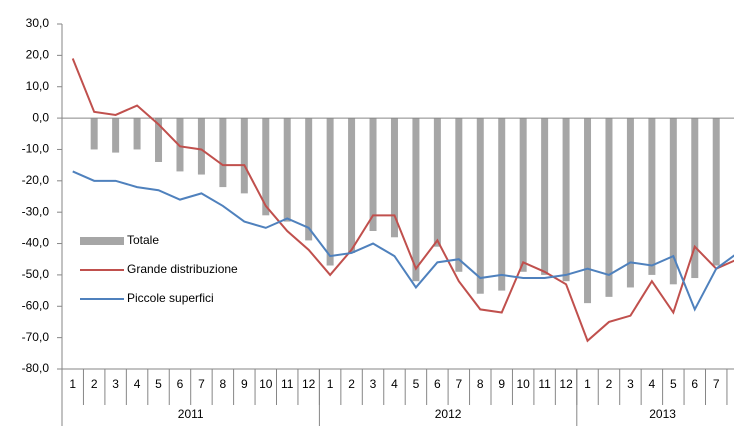 This screenshot has height=426, width=734. I want to click on y-tick-label: -20,0, so click(36, 180).